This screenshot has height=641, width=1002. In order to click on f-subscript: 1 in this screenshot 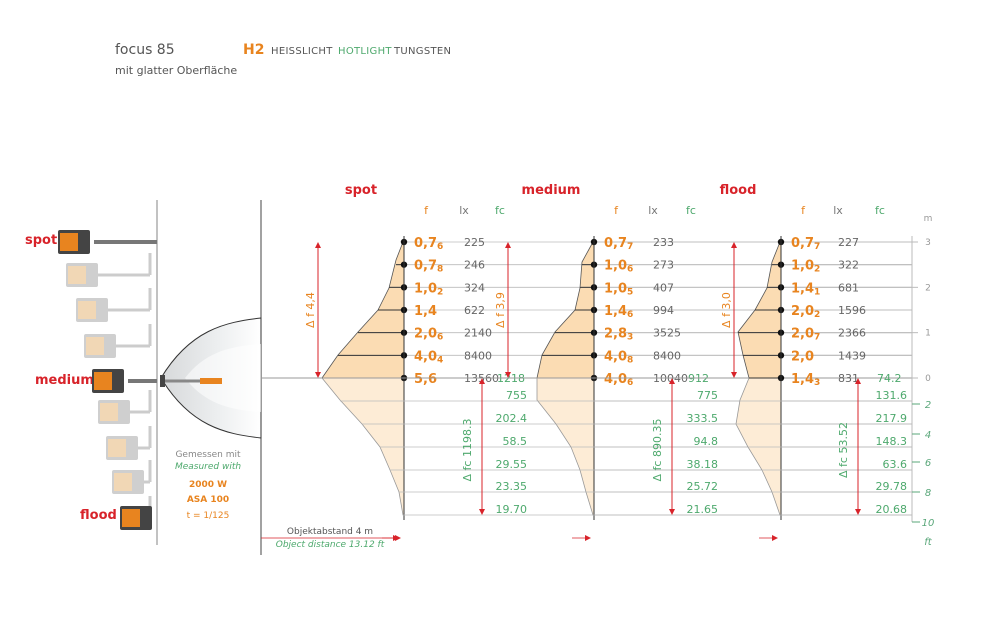, I will do `click(817, 292)`.